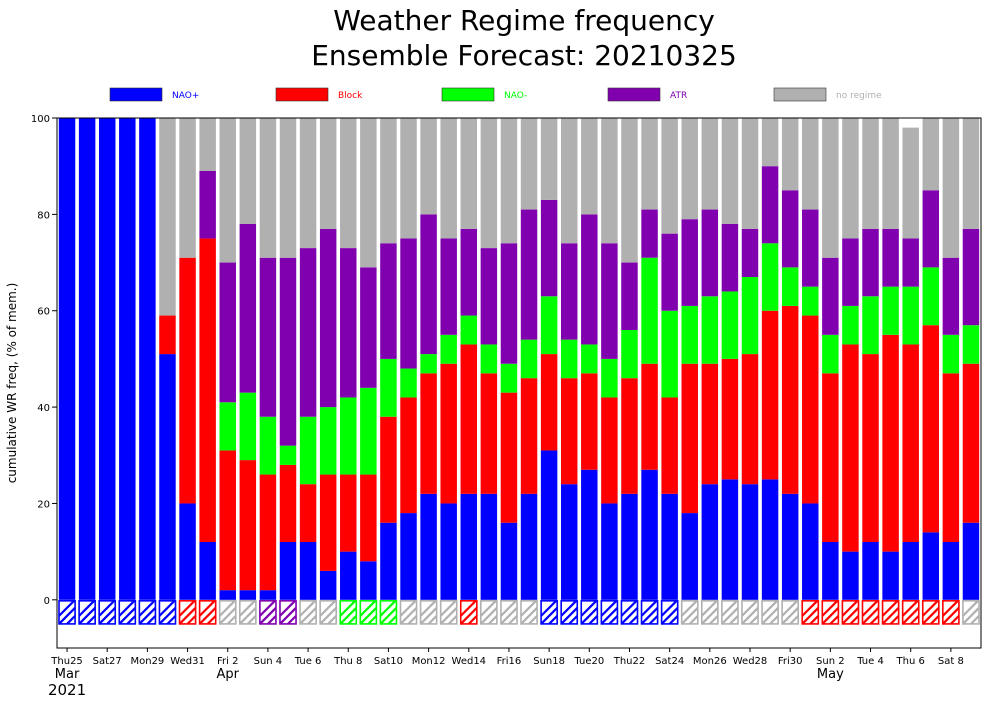  I want to click on x-tick-label-38: Sun 2, so click(830, 661).